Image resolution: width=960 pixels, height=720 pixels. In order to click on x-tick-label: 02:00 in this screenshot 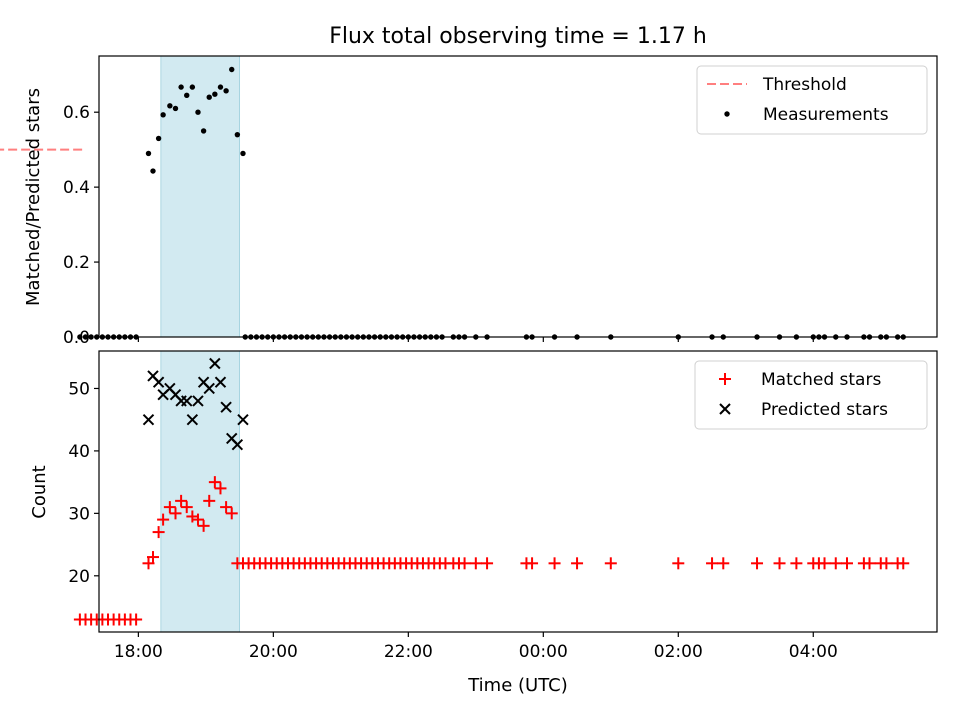, I will do `click(678, 652)`.